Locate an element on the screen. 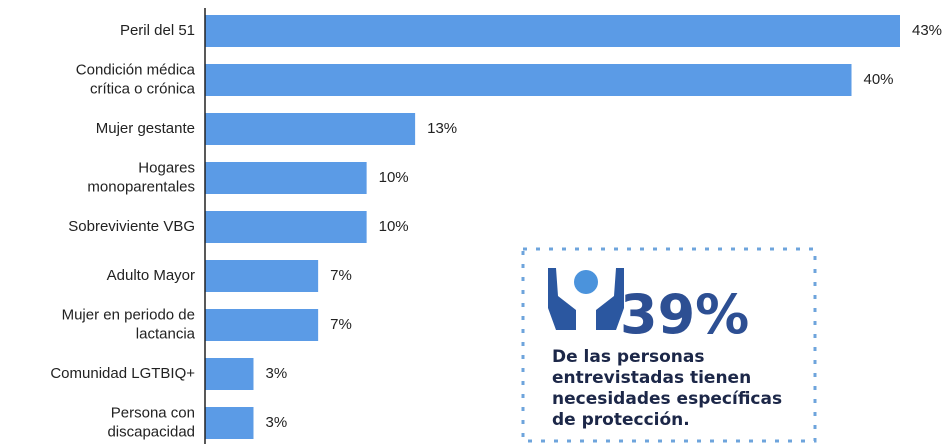  value-label: 13% is located at coordinates (442, 128).